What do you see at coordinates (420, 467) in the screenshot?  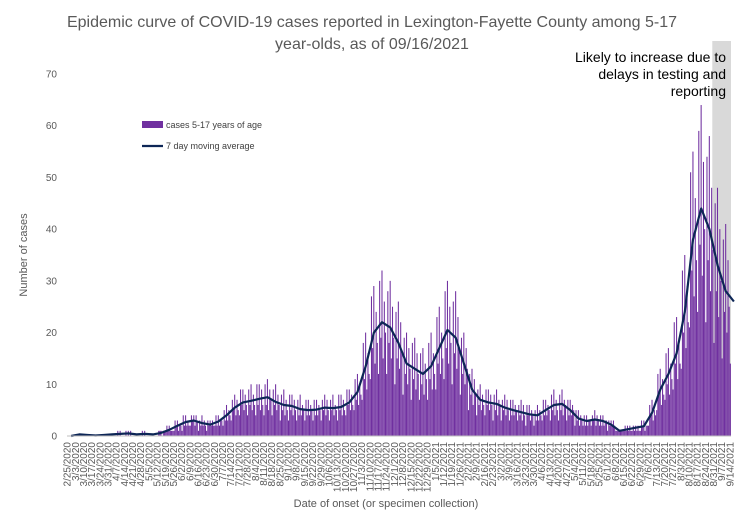 I see `x-tick-label: 12/22/2020` at bounding box center [420, 467].